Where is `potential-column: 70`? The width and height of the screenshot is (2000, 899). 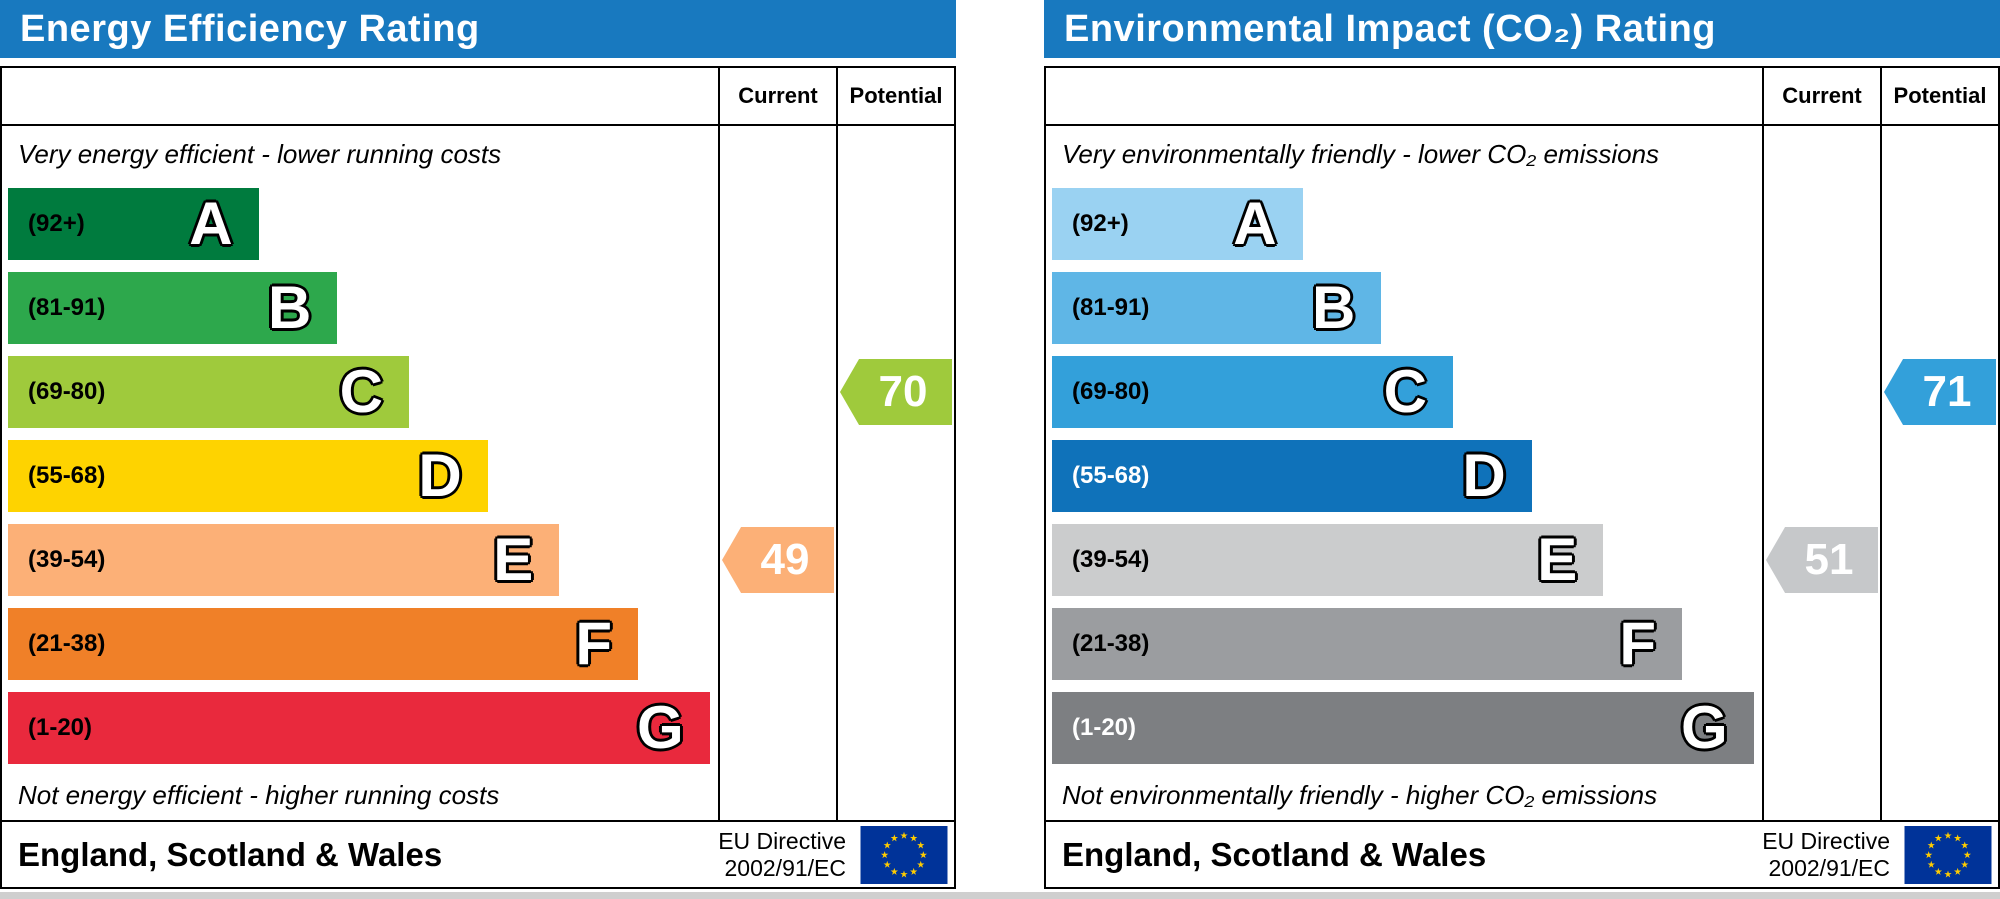
potential-column: 70 is located at coordinates (895, 473).